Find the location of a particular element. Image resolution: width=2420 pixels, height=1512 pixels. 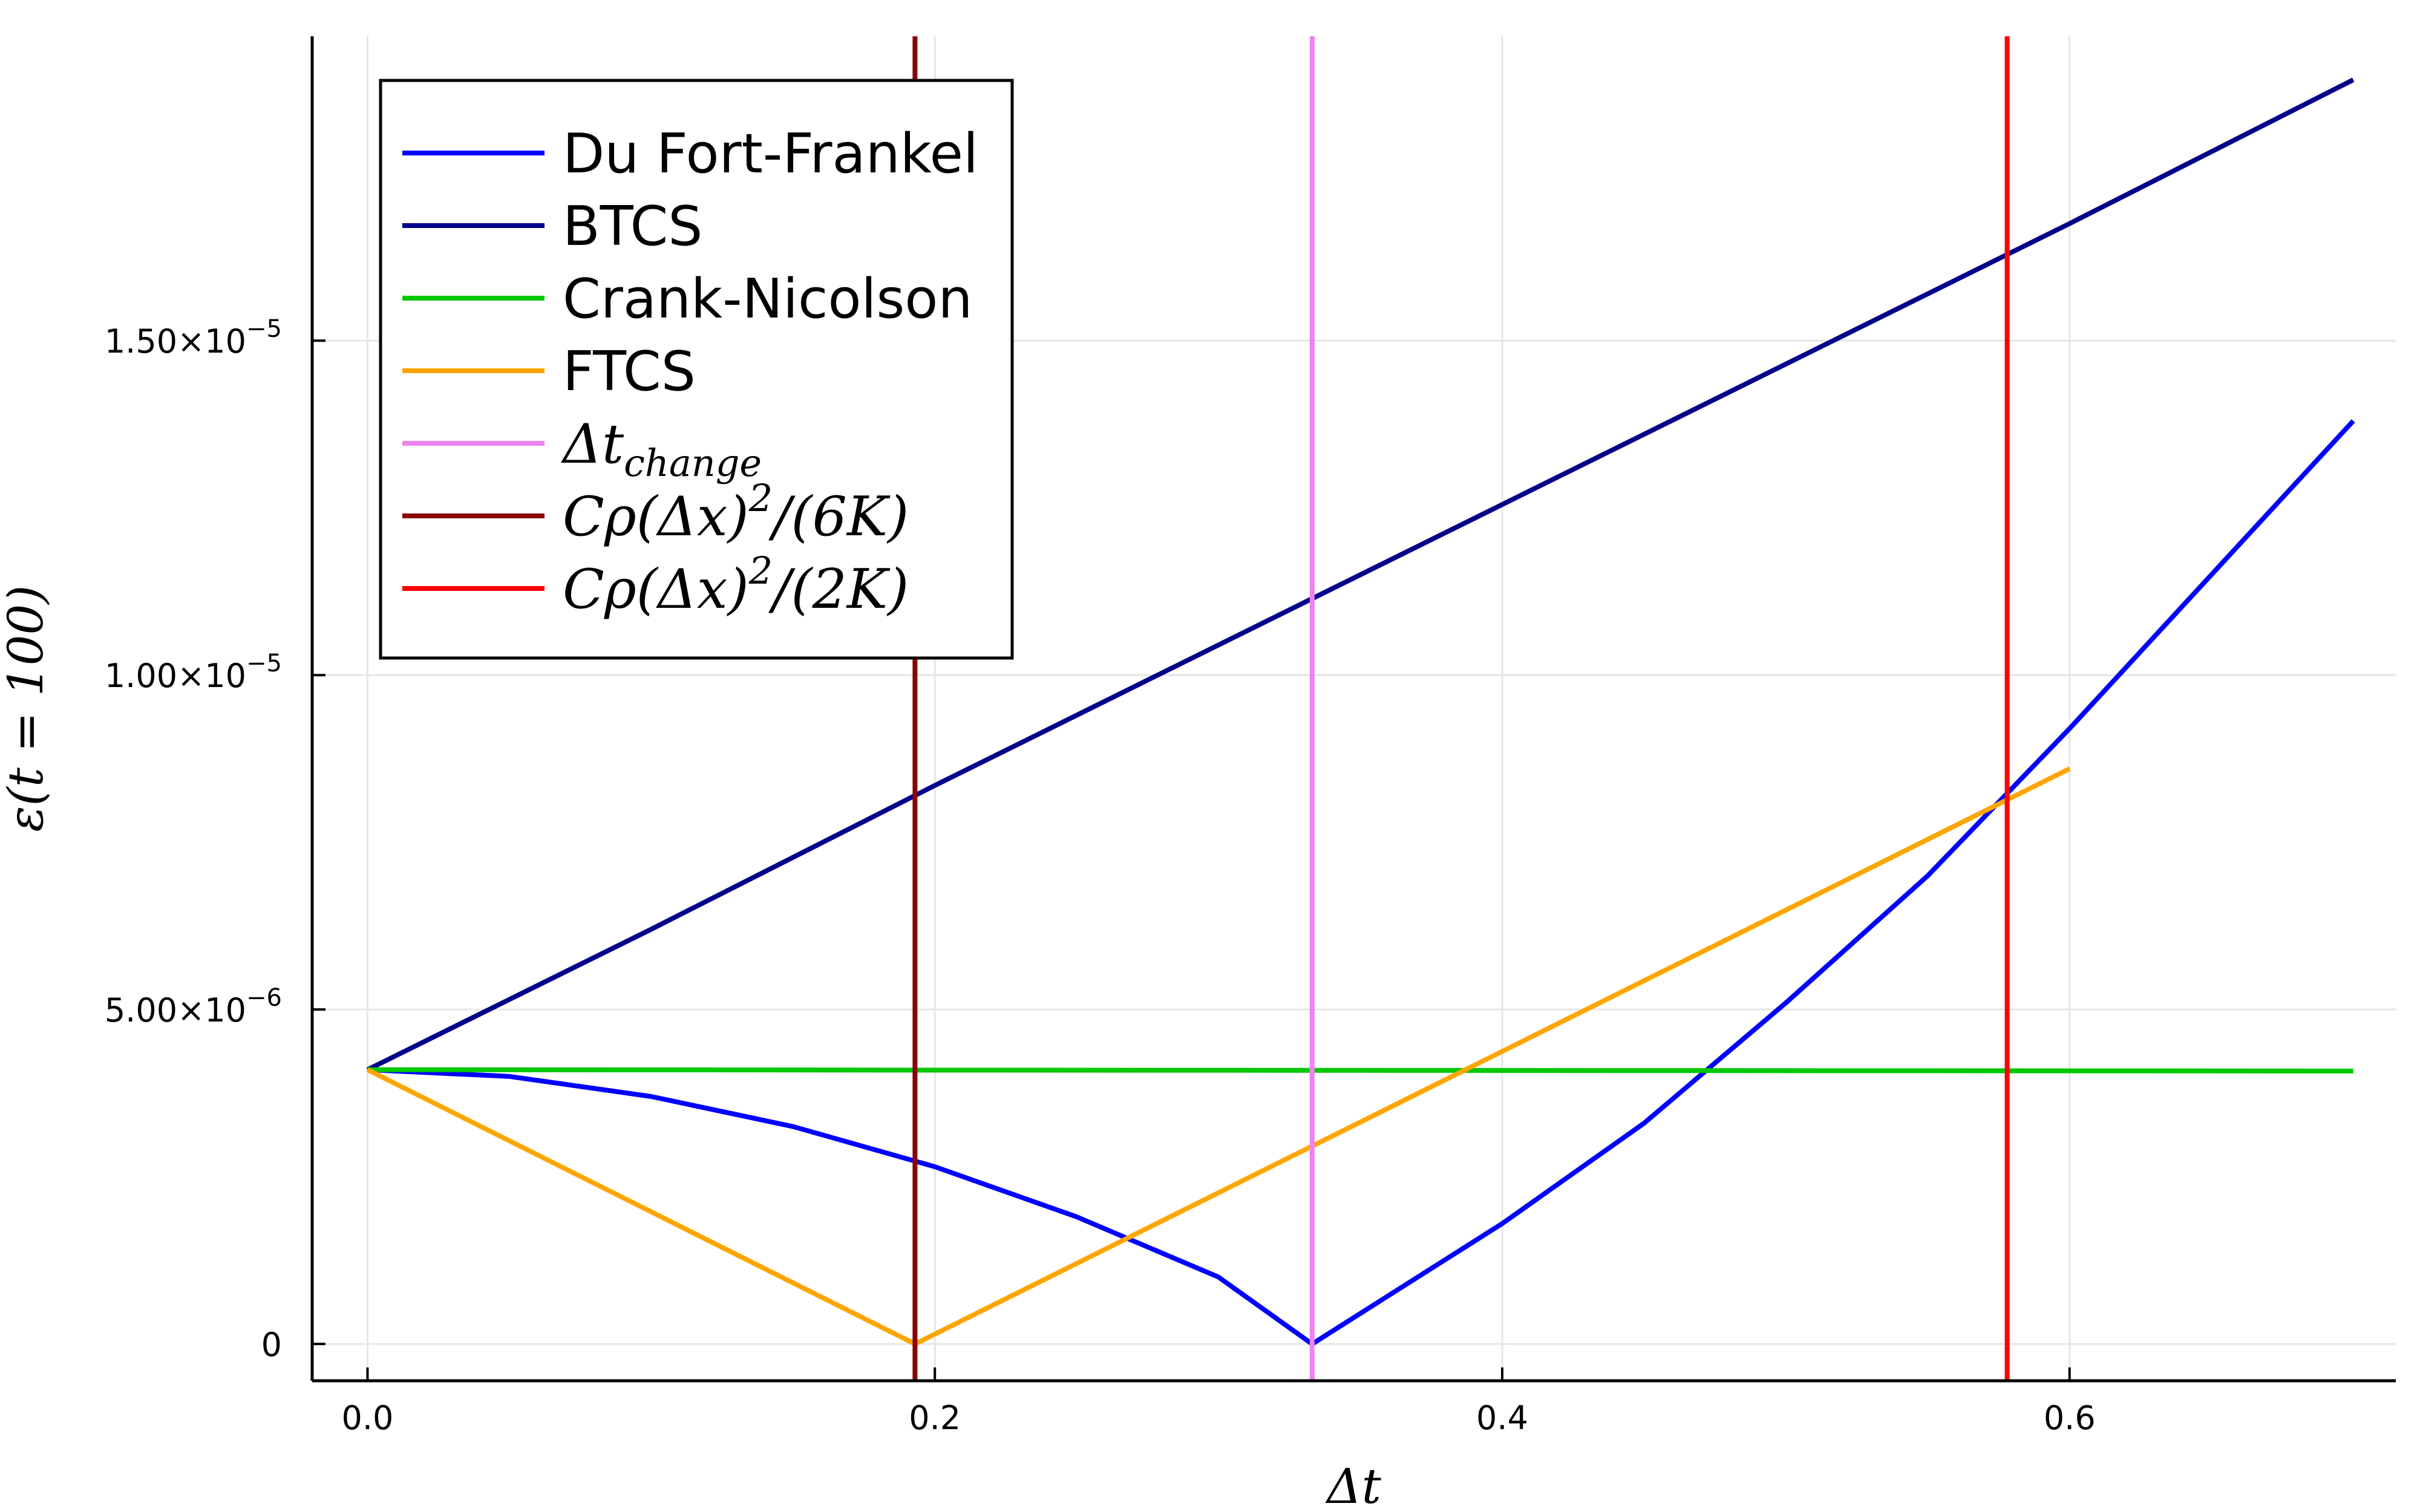

legend-entry-name: FTCS is located at coordinates (629, 371).